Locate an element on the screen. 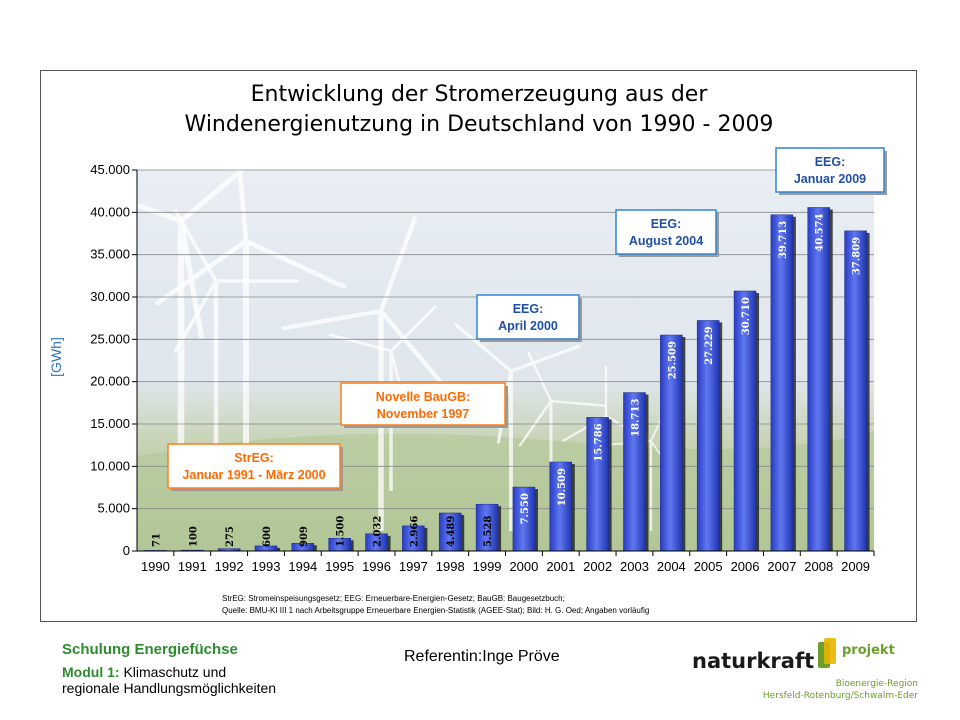  x-tick-label: 1999 is located at coordinates (487, 566).